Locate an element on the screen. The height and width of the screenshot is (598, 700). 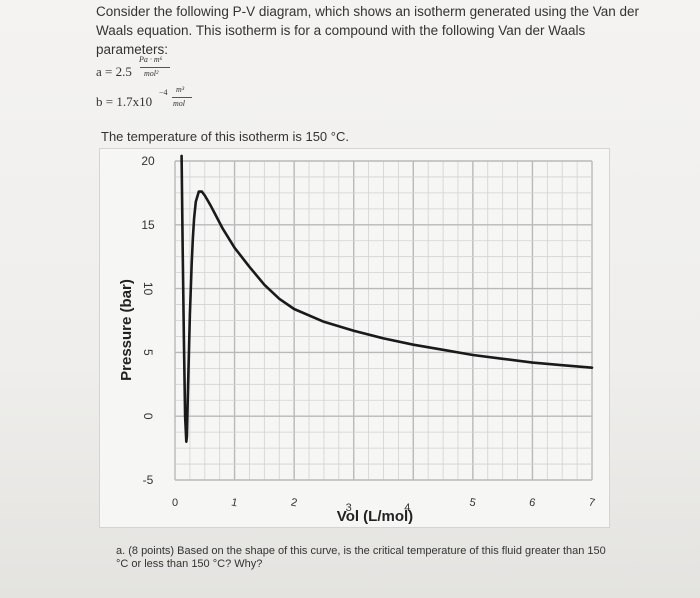
param-a-lhs: a = 2.5 is located at coordinates (114, 71).